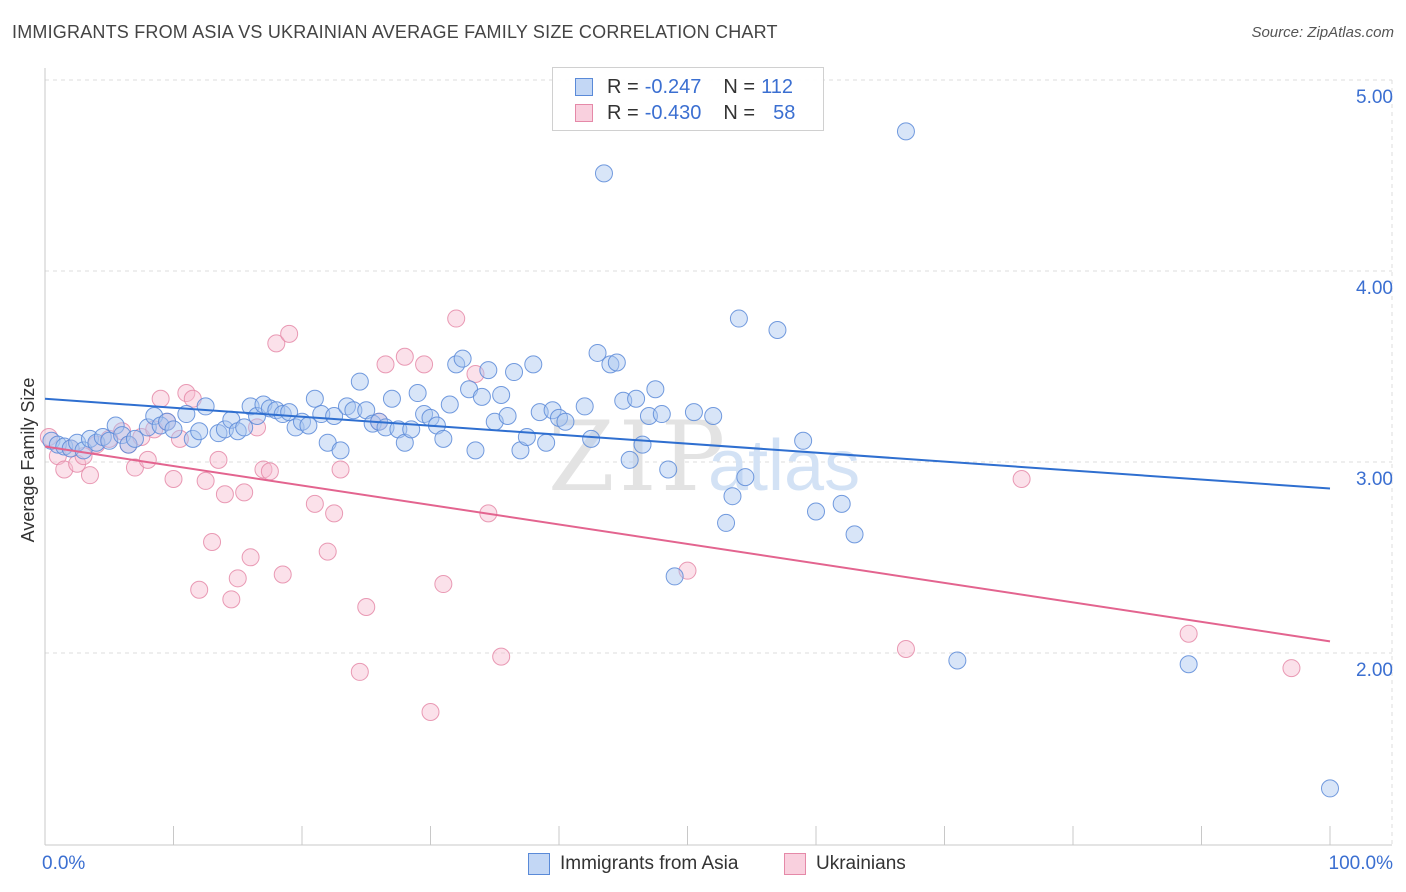  Describe the element at coordinates (1322, 32) in the screenshot. I see `source-credit: Source: ZipAtlas.com` at that location.